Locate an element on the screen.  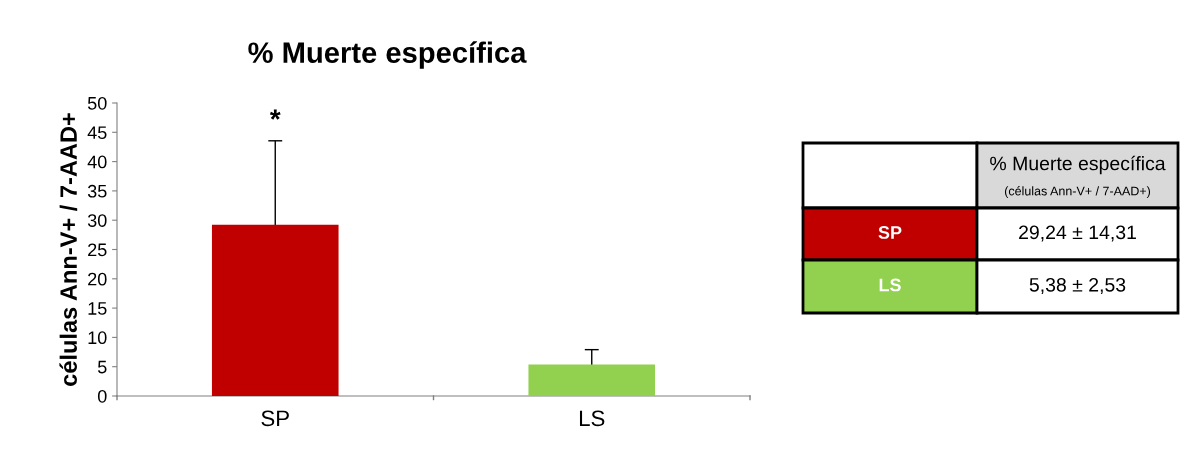
y-tick-label: 50 is located at coordinates (97, 103).